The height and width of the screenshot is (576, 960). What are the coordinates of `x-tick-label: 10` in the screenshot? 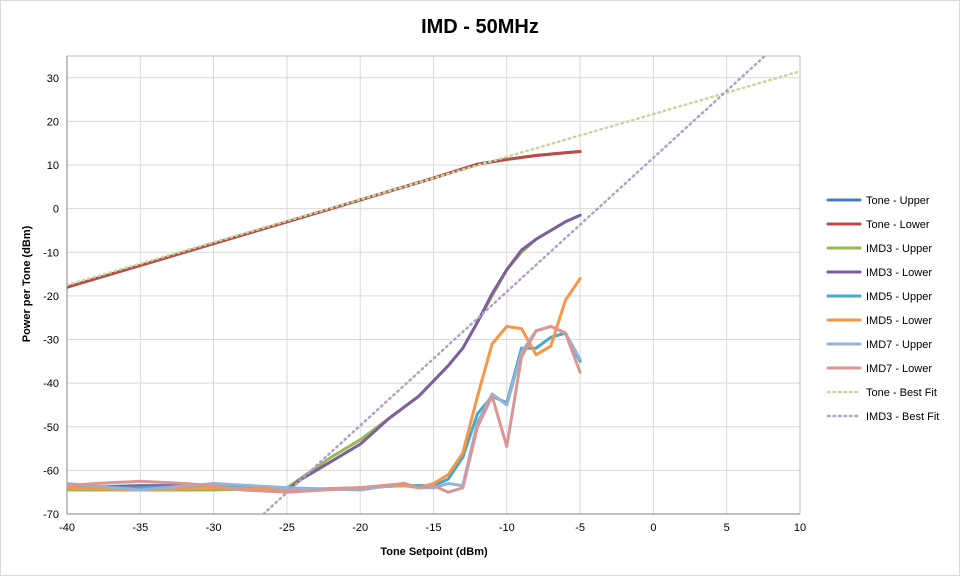 It's located at (800, 528).